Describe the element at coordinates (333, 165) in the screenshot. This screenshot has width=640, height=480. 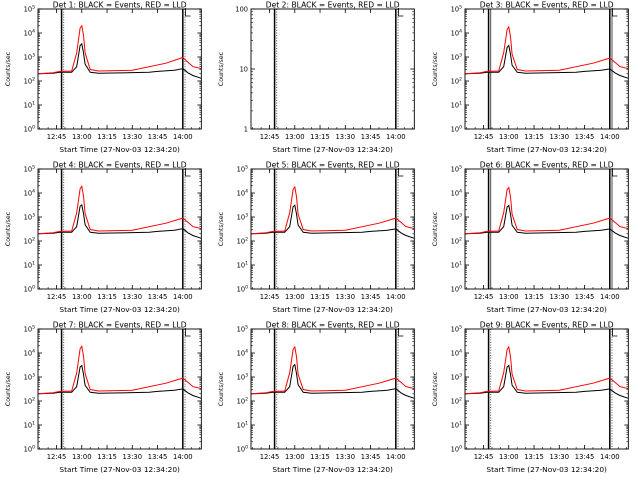
I see `panel-title: Det 5: BLACK = Events, RED = LLD` at that location.